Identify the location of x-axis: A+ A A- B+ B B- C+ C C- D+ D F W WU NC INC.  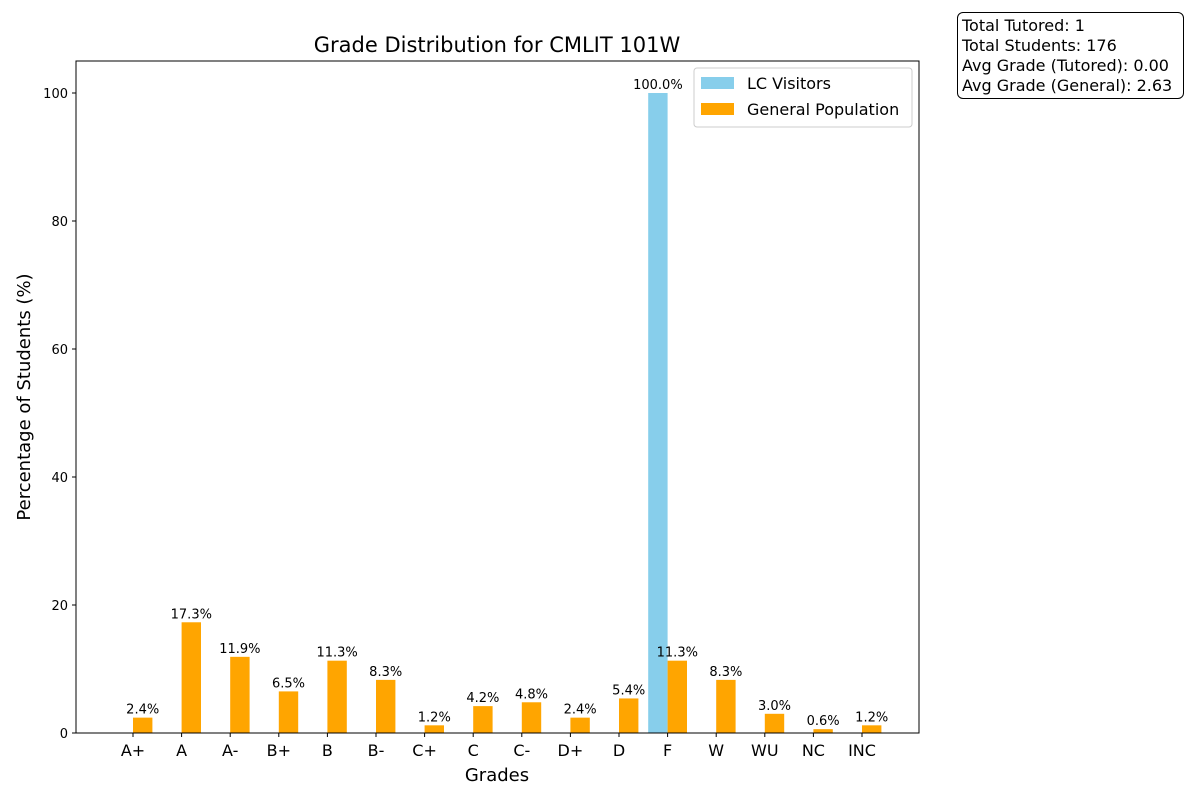
(498, 746).